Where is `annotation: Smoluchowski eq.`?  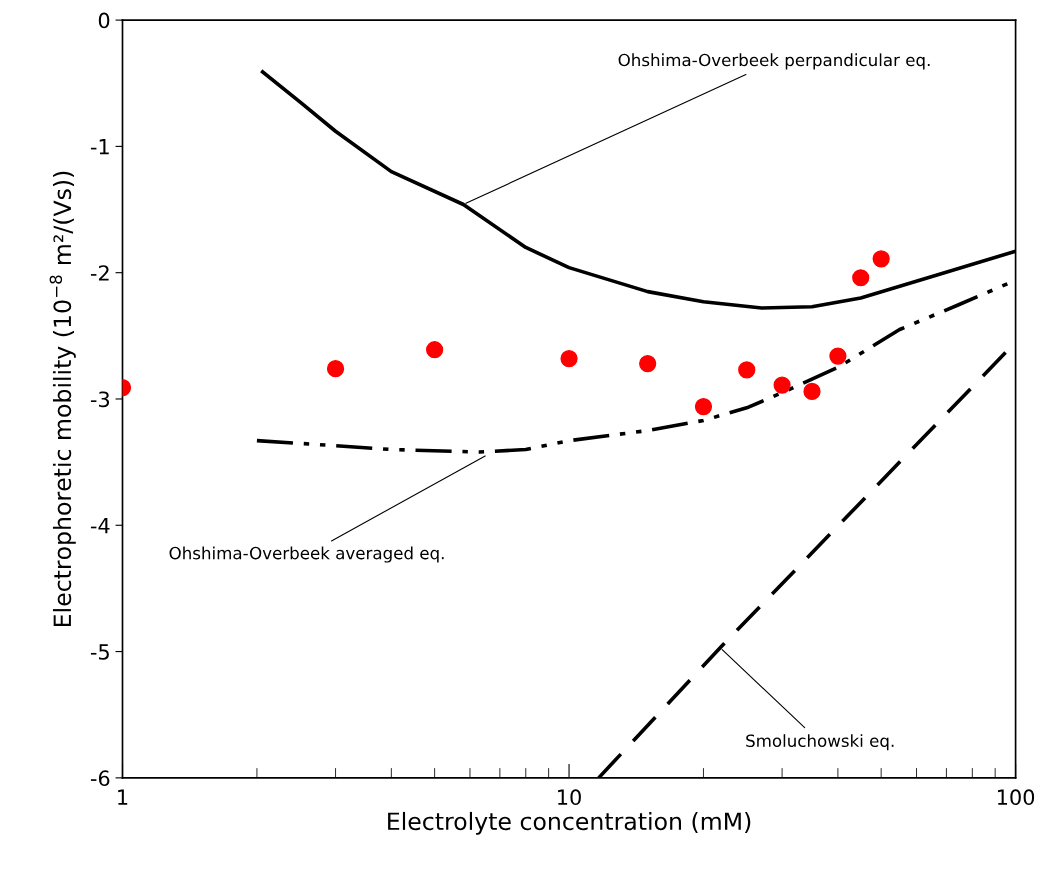 annotation: Smoluchowski eq. is located at coordinates (820, 742).